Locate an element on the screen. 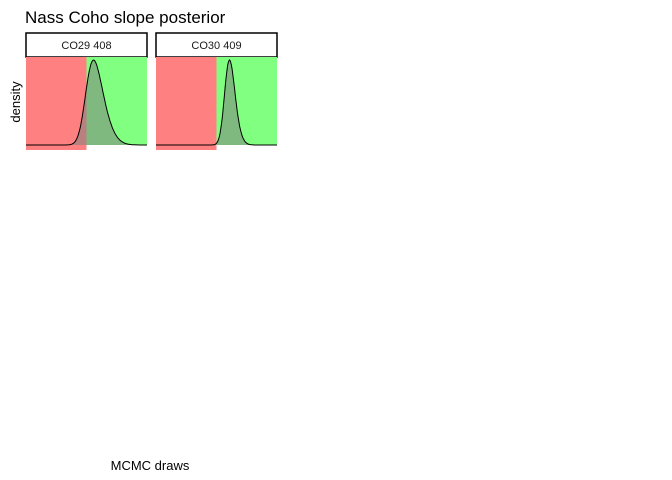  y-axis-label: density is located at coordinates (15, 102).